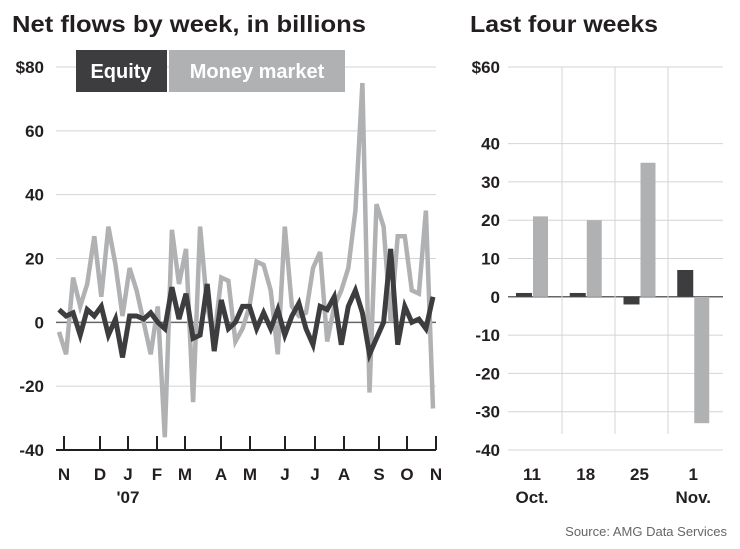  What do you see at coordinates (189, 24) in the screenshot?
I see `left-chart-title: Net flows by week, in billions` at bounding box center [189, 24].